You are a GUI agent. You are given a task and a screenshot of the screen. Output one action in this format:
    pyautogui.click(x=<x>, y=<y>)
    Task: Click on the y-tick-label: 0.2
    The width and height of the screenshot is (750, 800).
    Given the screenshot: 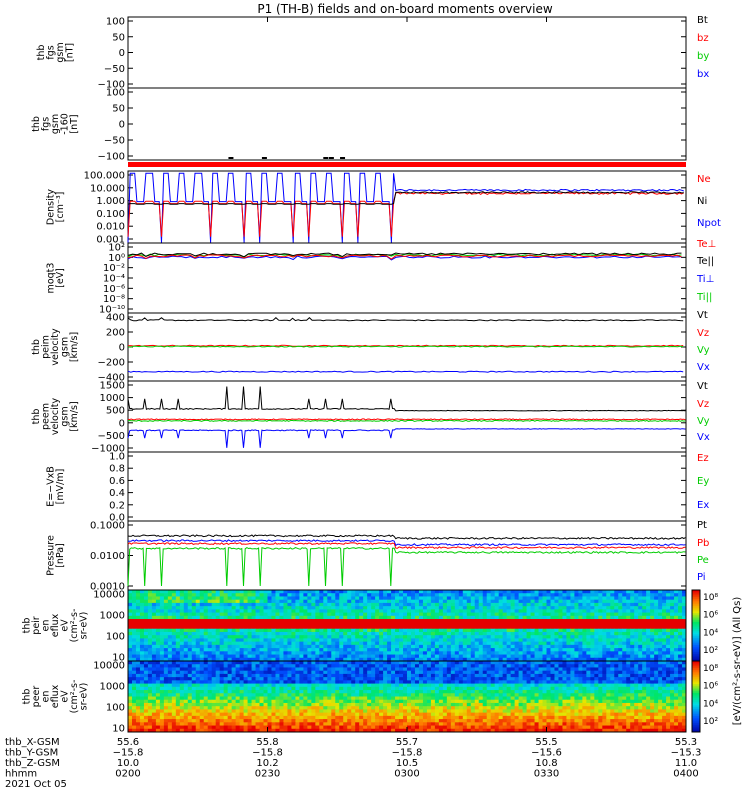 What is the action you would take?
    pyautogui.click(x=117, y=505)
    